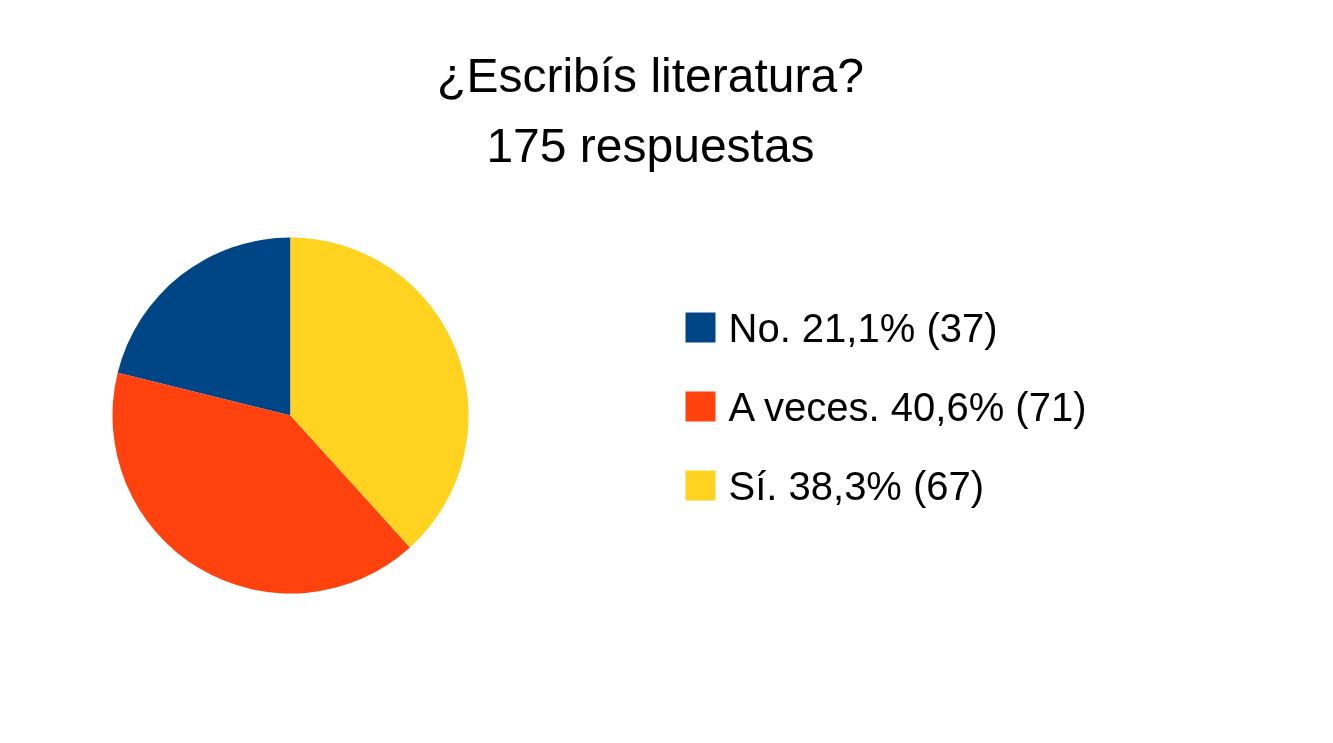 This screenshot has width=1333, height=743. What do you see at coordinates (856, 485) in the screenshot?
I see `legend-label: Sí. 38,3% (67)` at bounding box center [856, 485].